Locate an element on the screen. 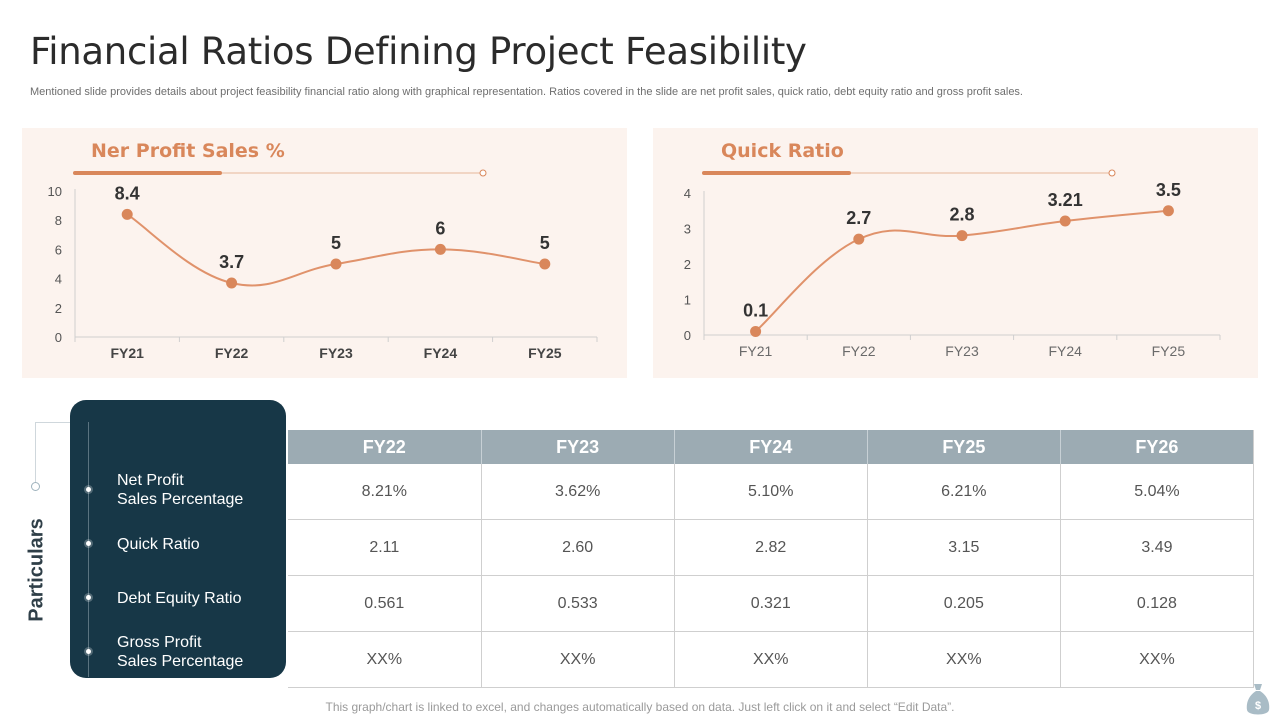  data-label: 2.8 is located at coordinates (961, 215).